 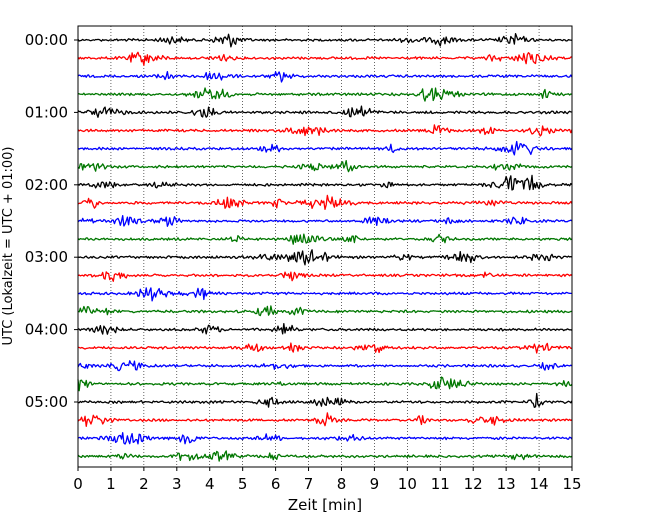 I want to click on x-axis-label: Zeit [min], so click(x=325, y=505).